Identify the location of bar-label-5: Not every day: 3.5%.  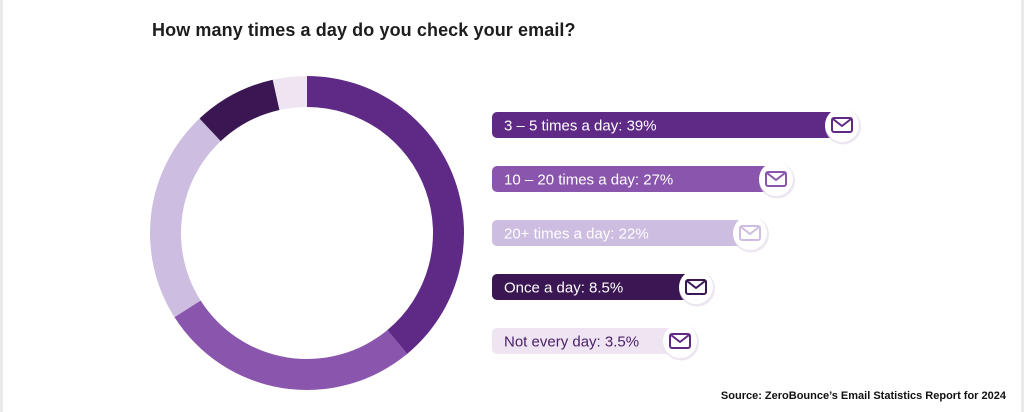
(571, 342).